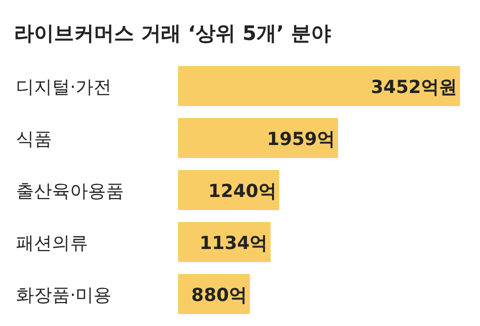 The image size is (480, 326). What do you see at coordinates (413, 87) in the screenshot?
I see `data-label: 3452억원` at bounding box center [413, 87].